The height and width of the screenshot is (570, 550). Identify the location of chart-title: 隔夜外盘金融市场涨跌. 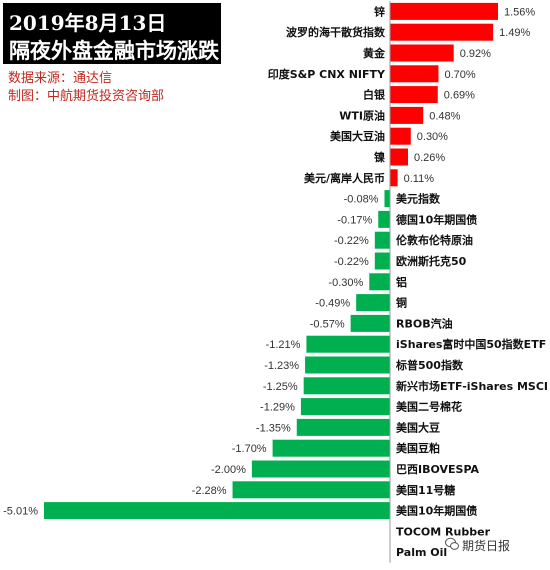
(114, 50).